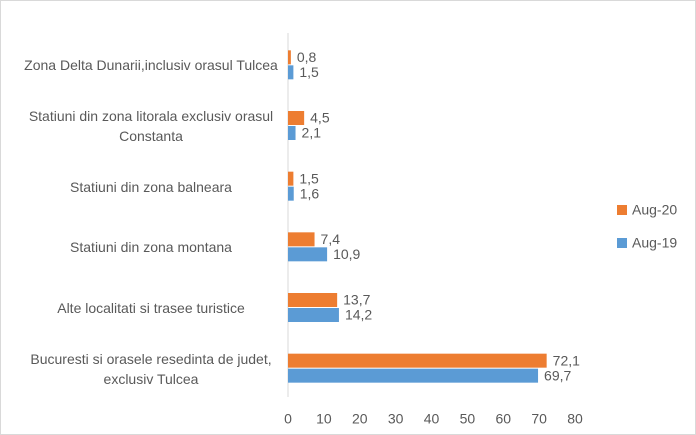  Describe the element at coordinates (151, 308) in the screenshot. I see `category-label: Alte localitati si trasee turistice` at that location.